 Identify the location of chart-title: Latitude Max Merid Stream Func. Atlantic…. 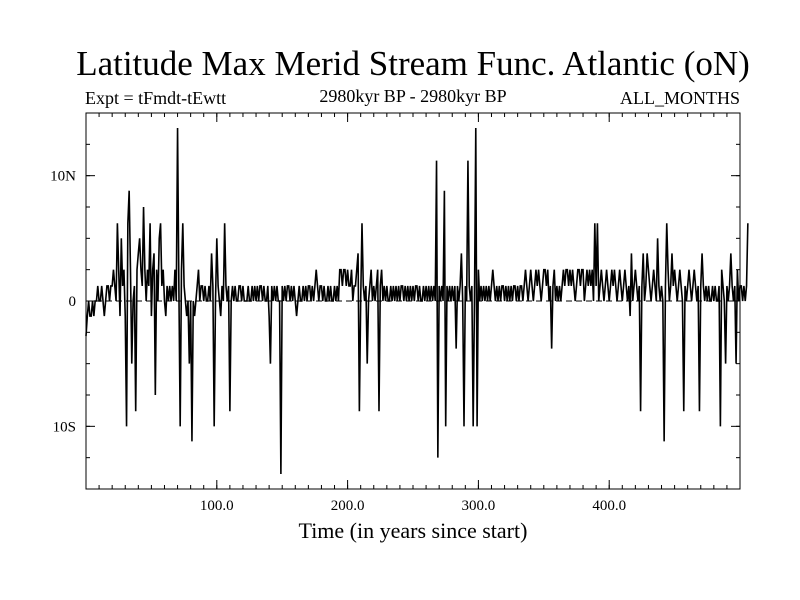
(413, 63).